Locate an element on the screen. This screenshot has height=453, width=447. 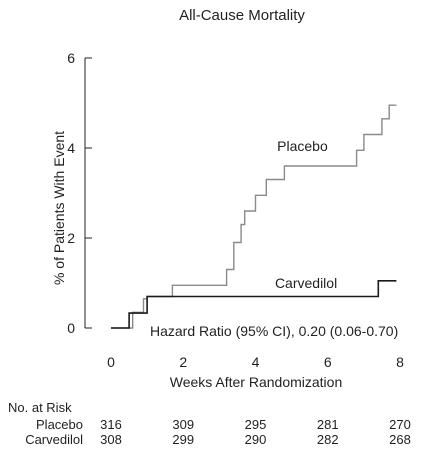
y-tick-label: 2 is located at coordinates (71, 238).